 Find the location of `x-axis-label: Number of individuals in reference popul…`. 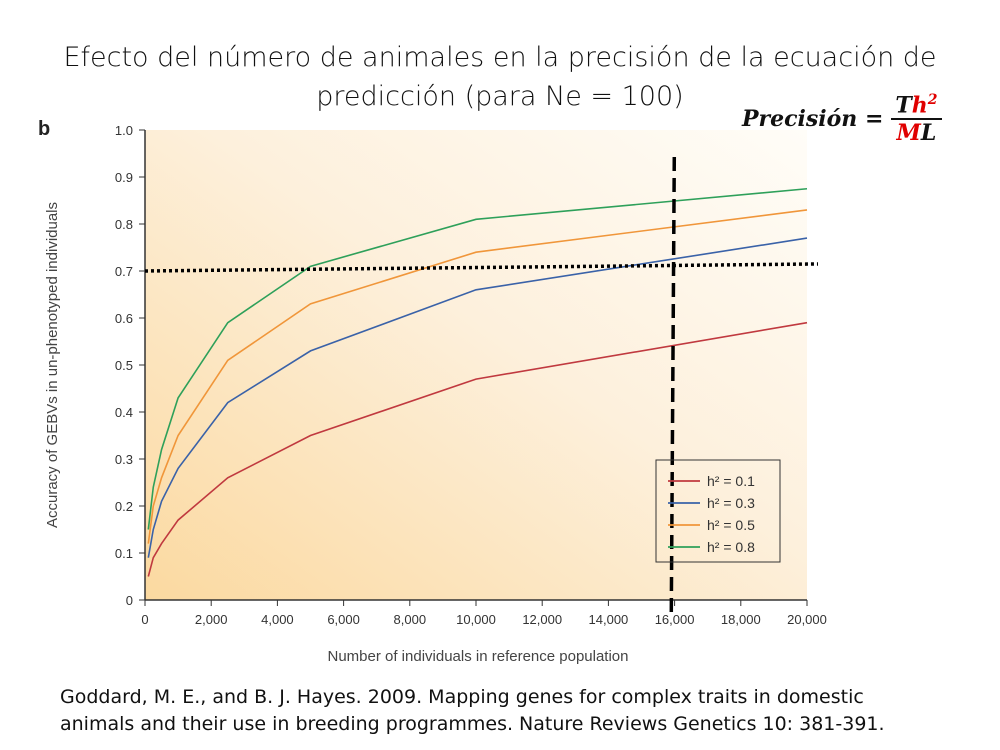

x-axis-label: Number of individuals in reference popul… is located at coordinates (477, 656).